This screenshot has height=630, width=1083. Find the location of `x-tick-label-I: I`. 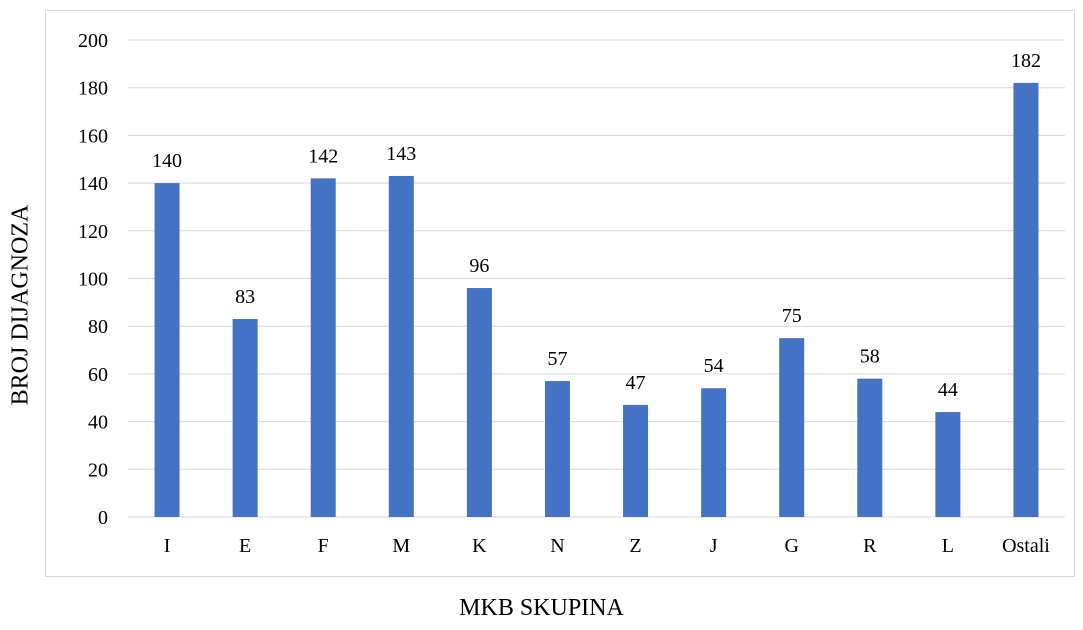

x-tick-label-I: I is located at coordinates (167, 546).